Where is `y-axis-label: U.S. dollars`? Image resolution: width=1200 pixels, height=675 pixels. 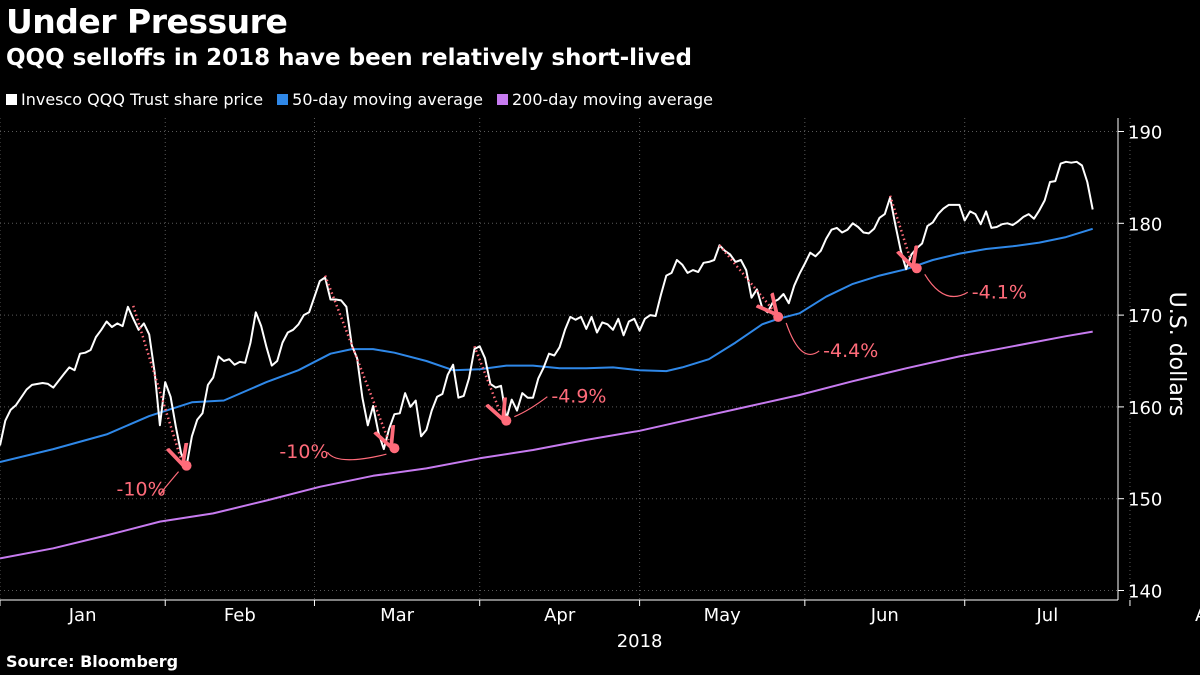
y-axis-label: U.S. dollars is located at coordinates (1176, 354).